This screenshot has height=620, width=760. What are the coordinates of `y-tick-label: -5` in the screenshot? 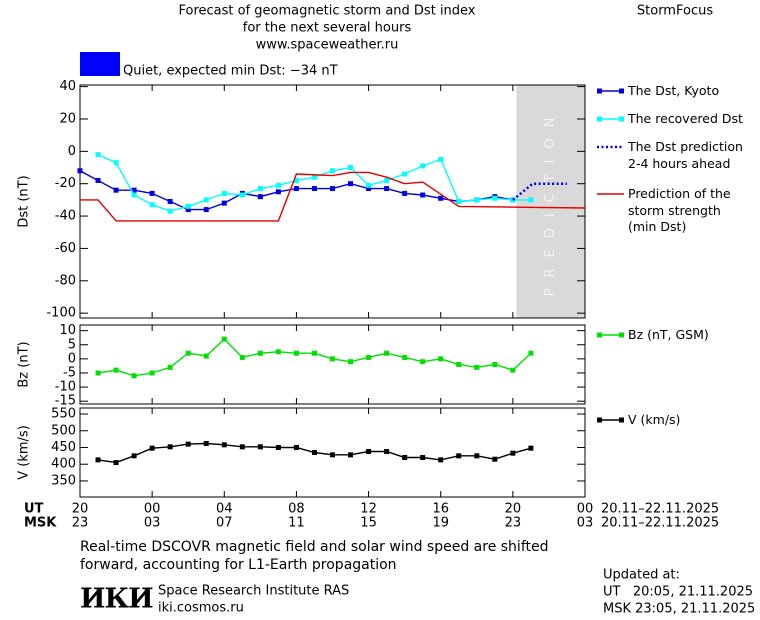 It's located at (69, 372).